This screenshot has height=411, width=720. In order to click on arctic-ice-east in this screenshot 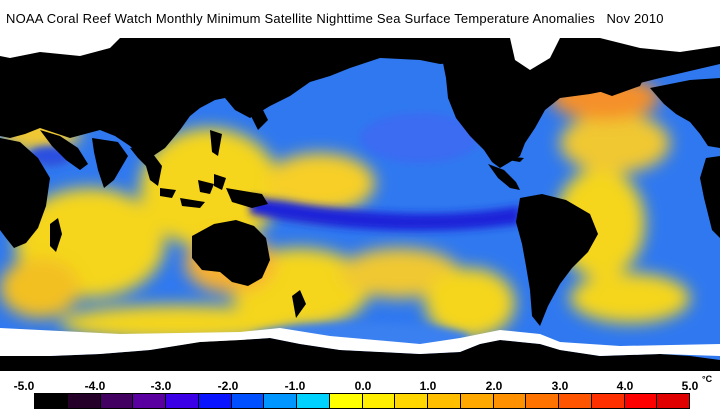, I will do `click(660, 45)`.